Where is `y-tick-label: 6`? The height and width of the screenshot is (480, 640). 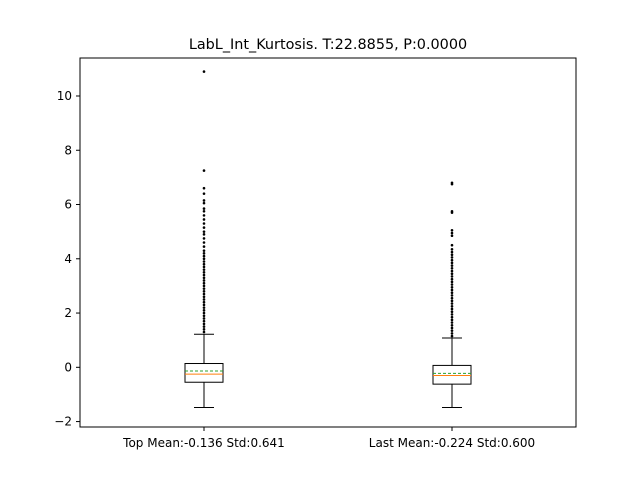
y-tick-label: 6 is located at coordinates (68, 205).